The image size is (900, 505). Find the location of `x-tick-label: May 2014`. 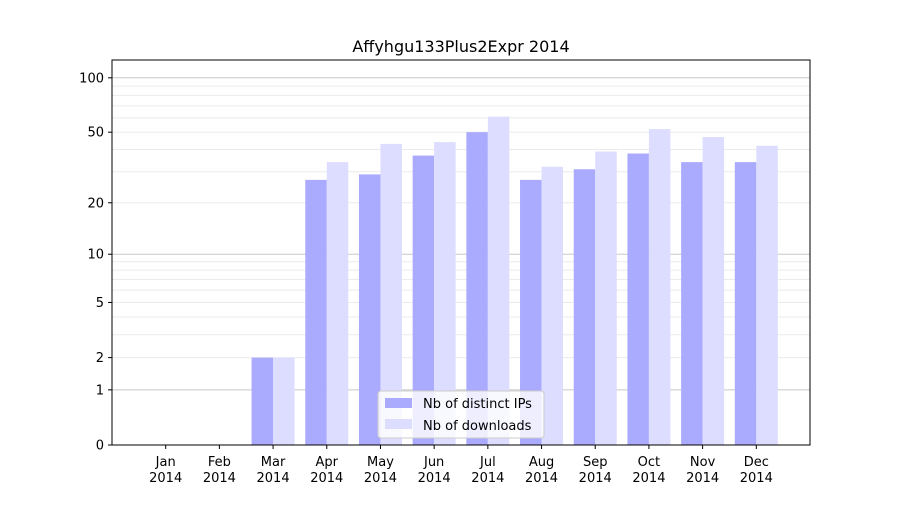

x-tick-label: May 2014 is located at coordinates (380, 470).